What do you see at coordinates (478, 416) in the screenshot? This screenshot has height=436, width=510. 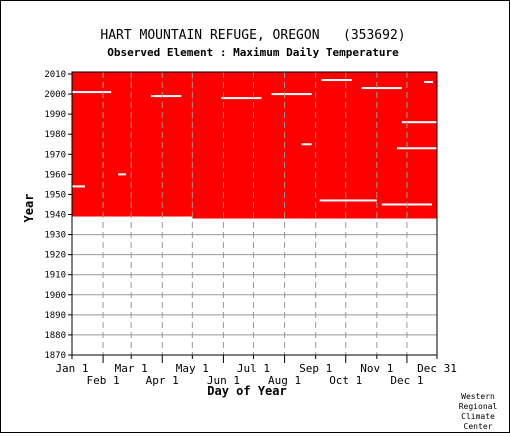 I see `credit-line-3: Climate` at bounding box center [478, 416].